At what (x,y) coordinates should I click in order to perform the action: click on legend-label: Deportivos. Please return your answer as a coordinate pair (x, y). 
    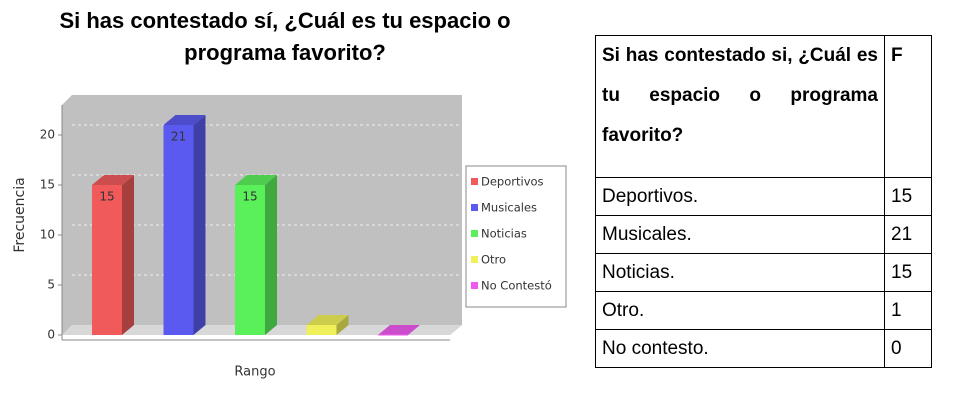
    Looking at the image, I should click on (512, 182).